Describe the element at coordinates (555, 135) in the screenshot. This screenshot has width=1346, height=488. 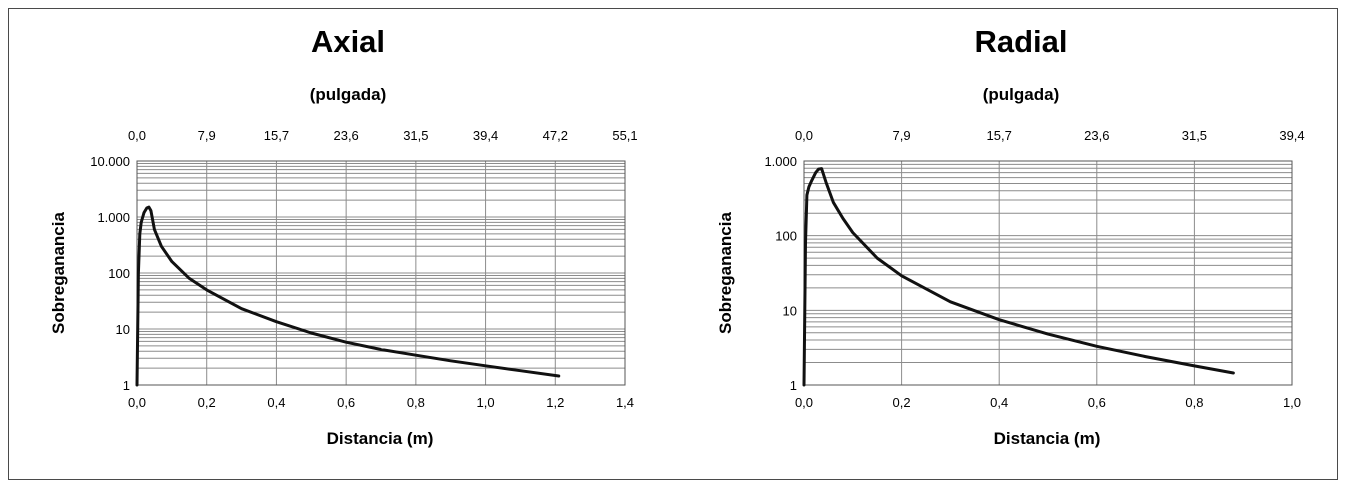
I see `secondary-x-tick-label: 47,2` at that location.